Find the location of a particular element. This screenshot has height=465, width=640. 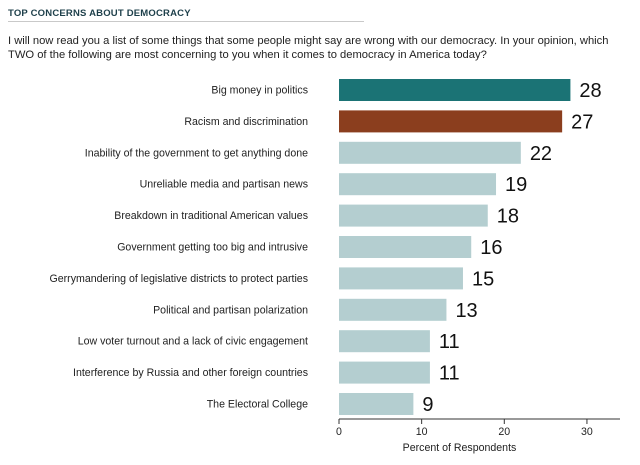

x-tick-label: 0 is located at coordinates (339, 432).